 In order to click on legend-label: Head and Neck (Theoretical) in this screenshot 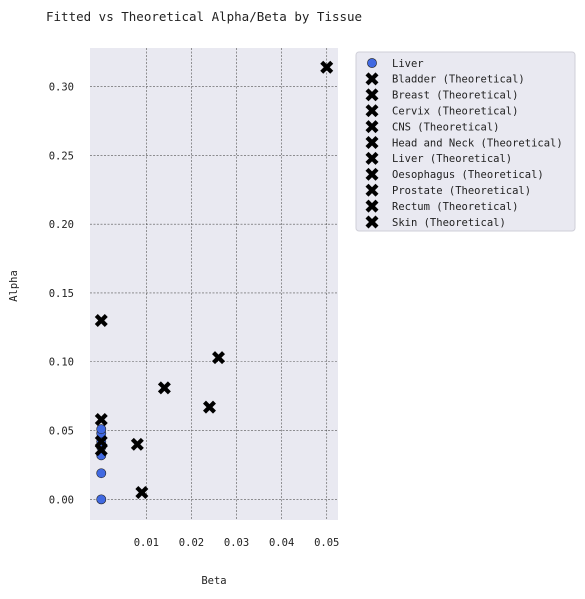, I will do `click(477, 143)`.